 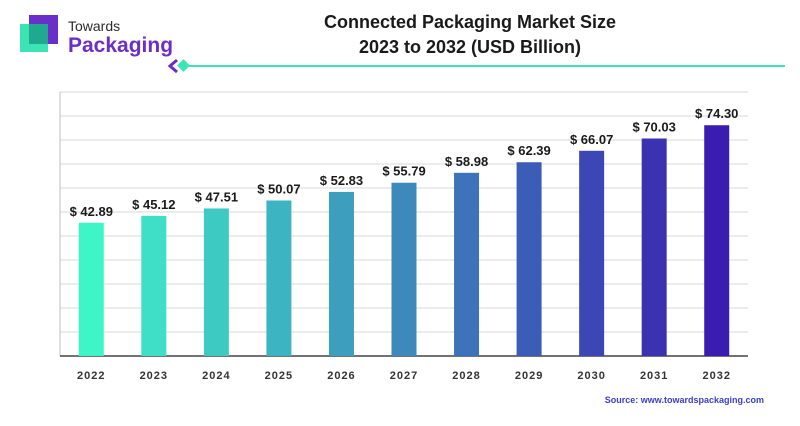 What do you see at coordinates (466, 161) in the screenshot?
I see `value-label: $ 58.98` at bounding box center [466, 161].